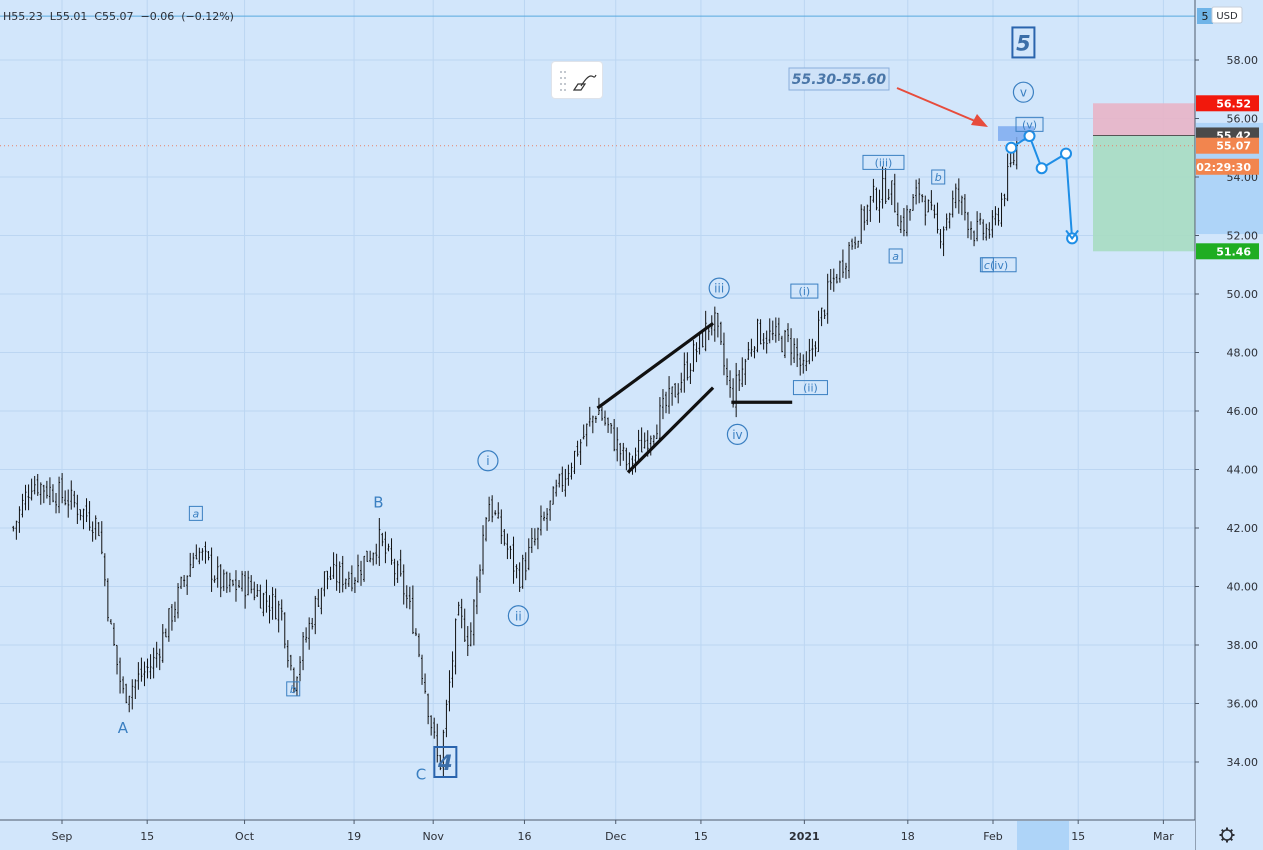  I want to click on top-price-badge-label: 5, so click(1205, 16).